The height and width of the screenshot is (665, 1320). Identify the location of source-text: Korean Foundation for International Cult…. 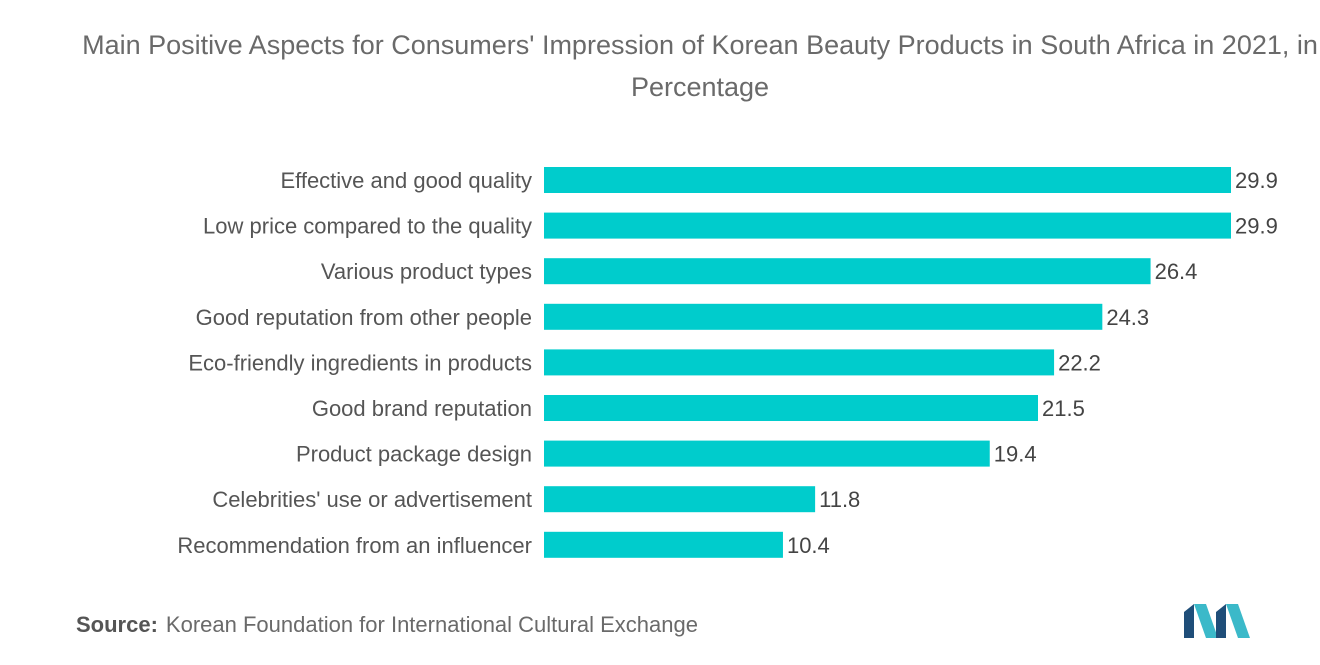
(431, 624).